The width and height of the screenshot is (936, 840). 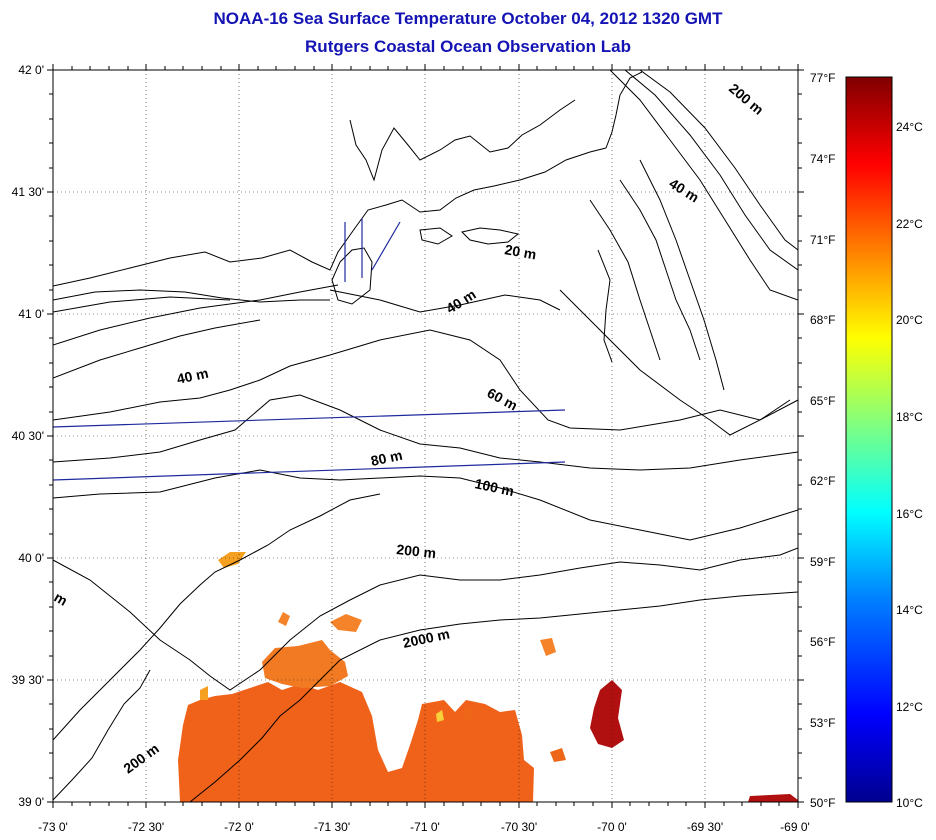 I want to click on fahrenheit-tick-label: 77°F, so click(x=822, y=78).